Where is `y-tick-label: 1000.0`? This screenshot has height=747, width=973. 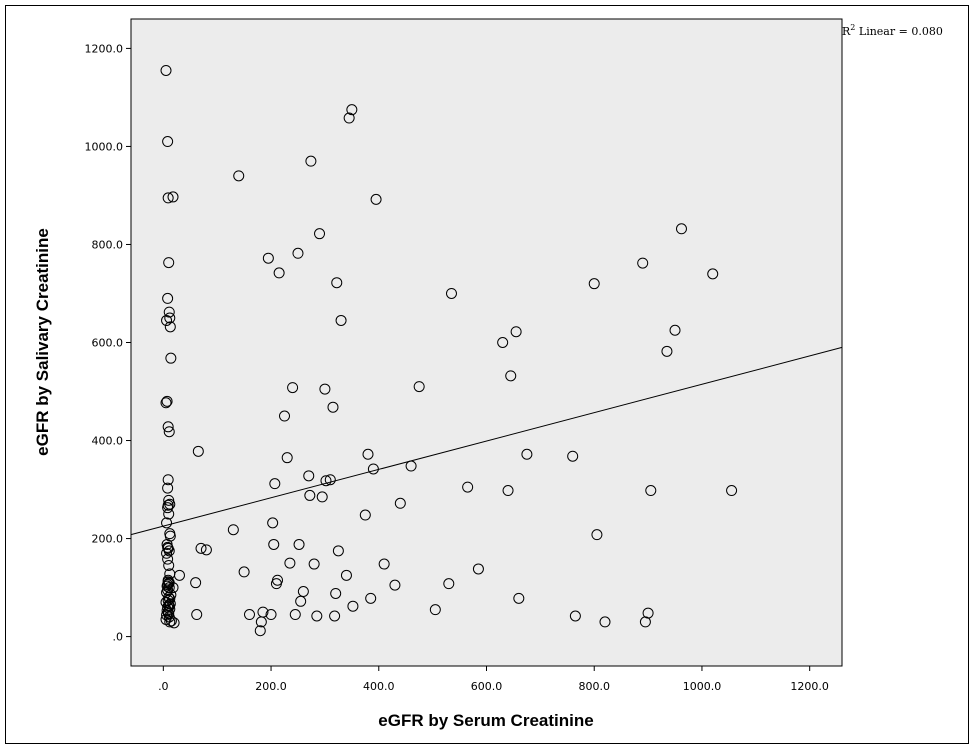
y-tick-label: 1000.0 is located at coordinates (104, 146).